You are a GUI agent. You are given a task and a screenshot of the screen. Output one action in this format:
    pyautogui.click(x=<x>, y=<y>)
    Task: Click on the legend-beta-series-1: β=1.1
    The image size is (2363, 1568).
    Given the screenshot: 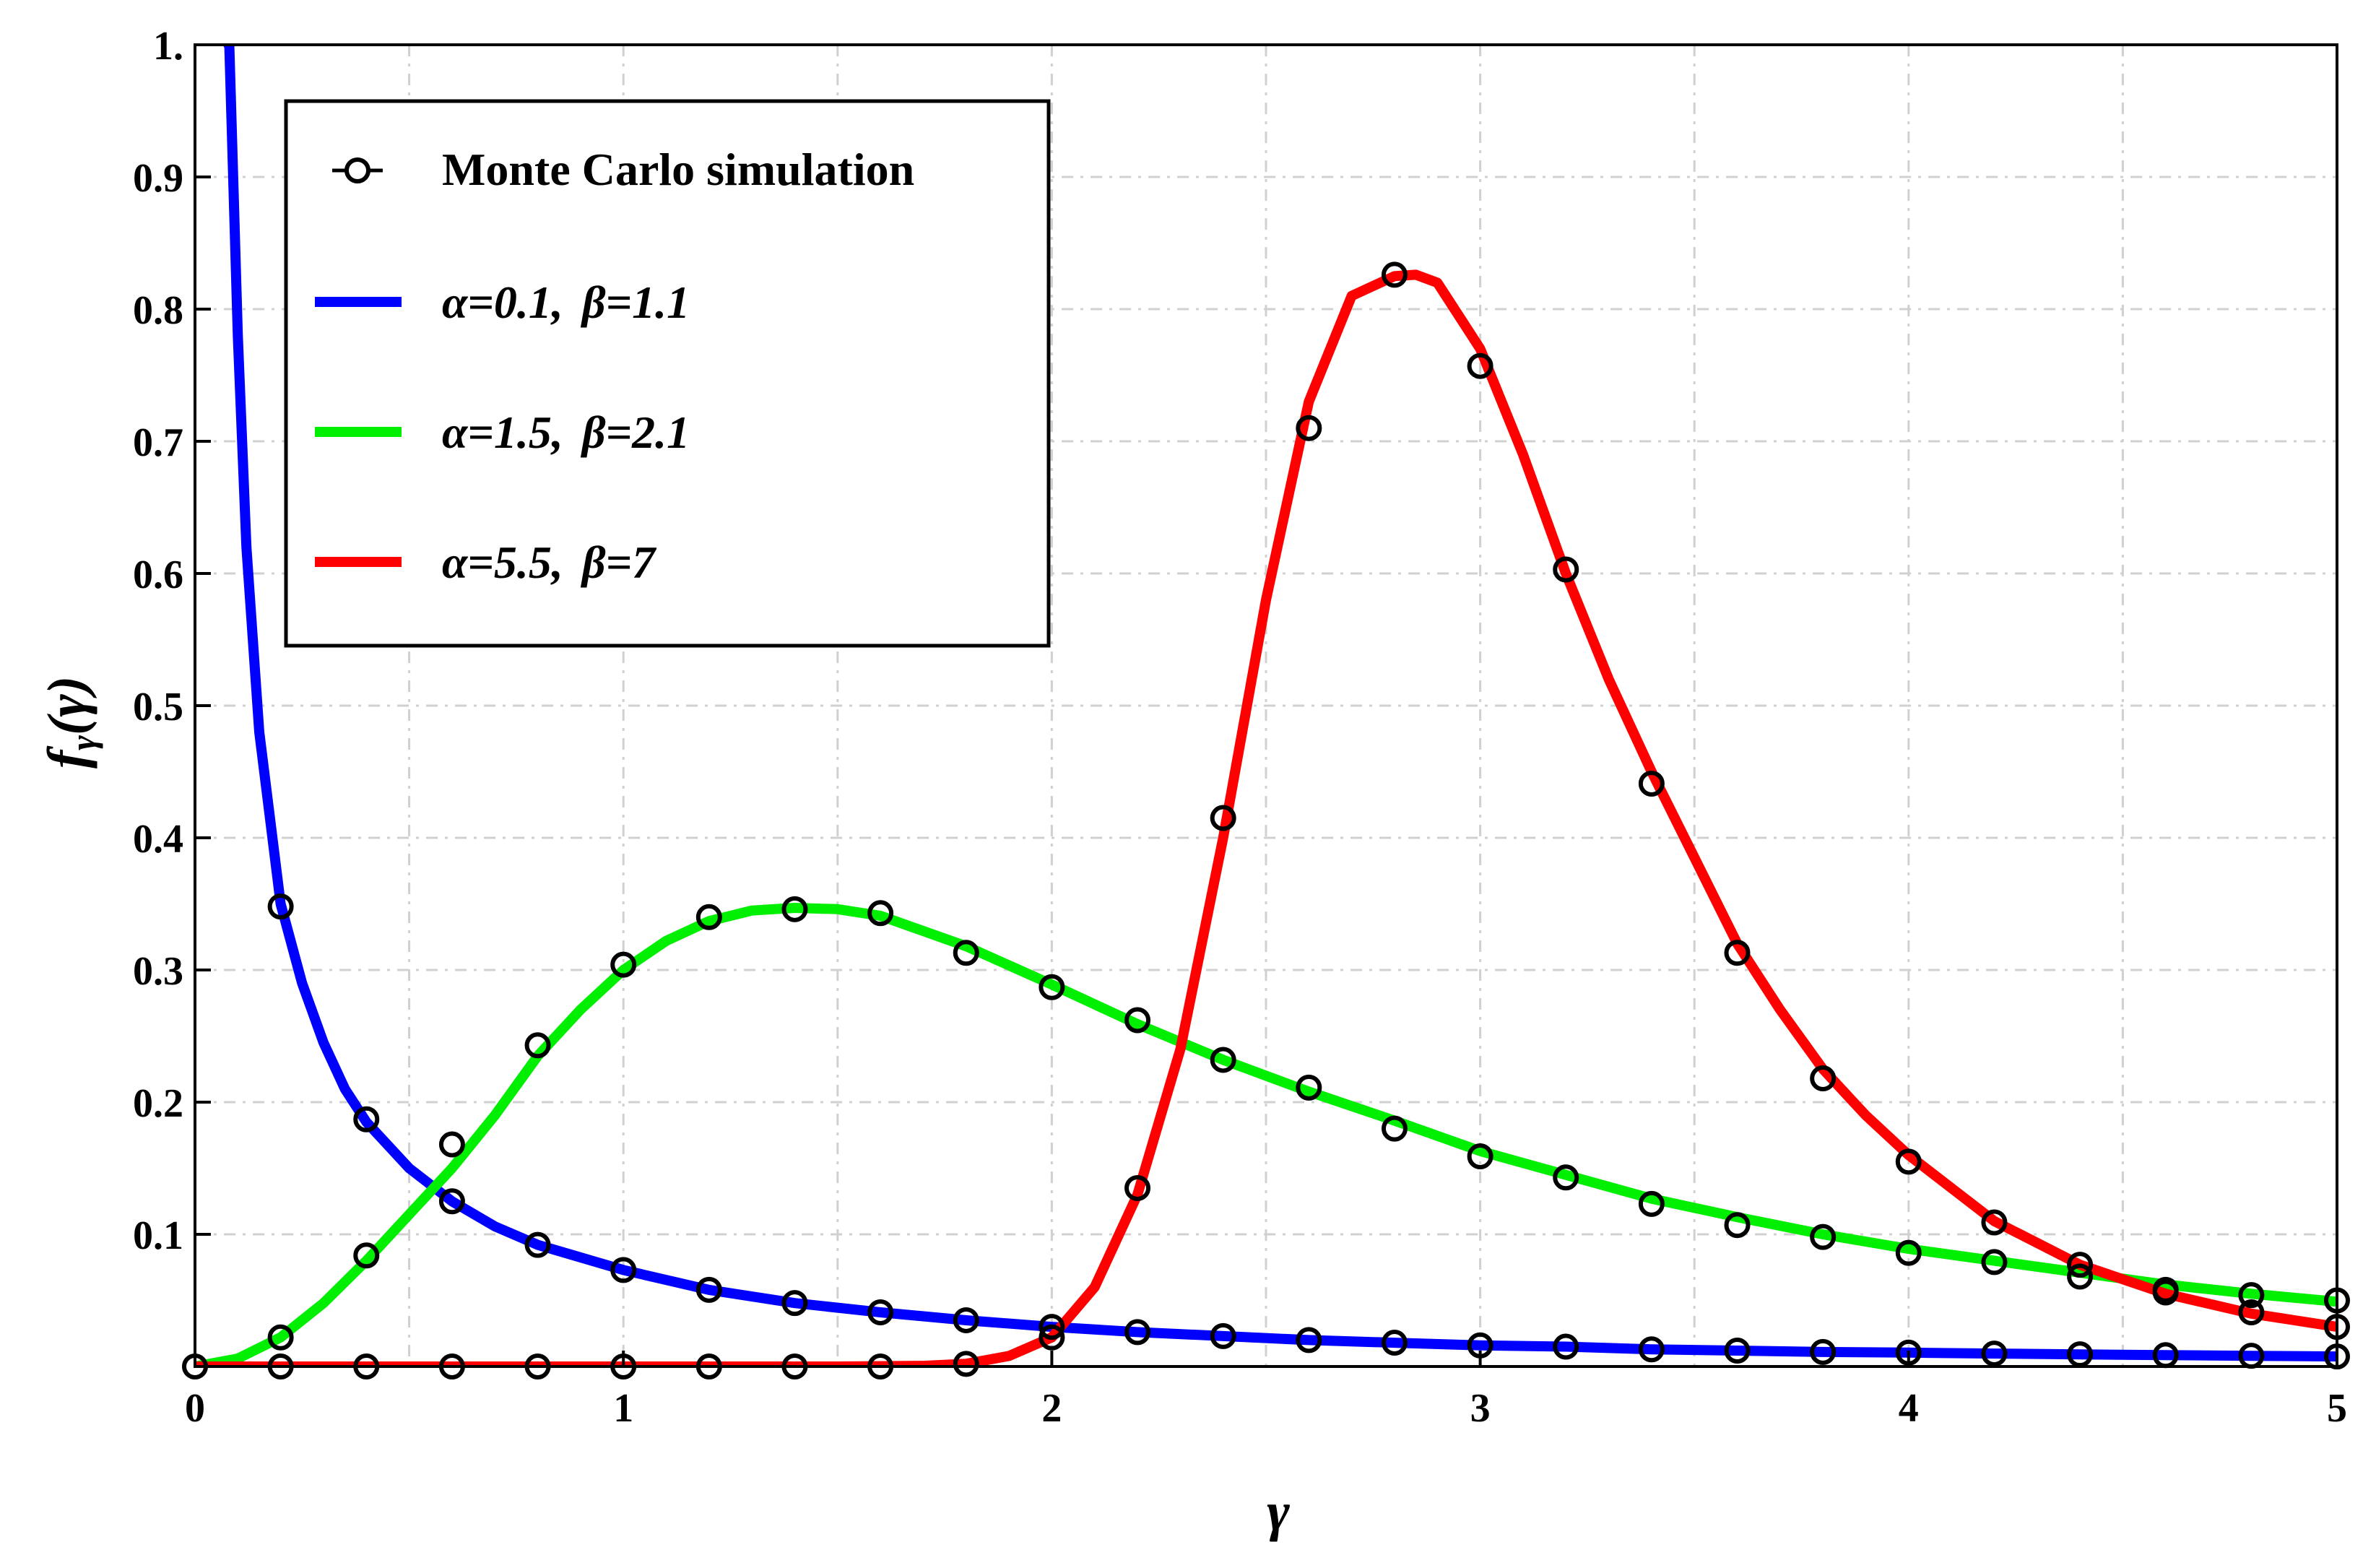 What is the action you would take?
    pyautogui.click(x=635, y=302)
    